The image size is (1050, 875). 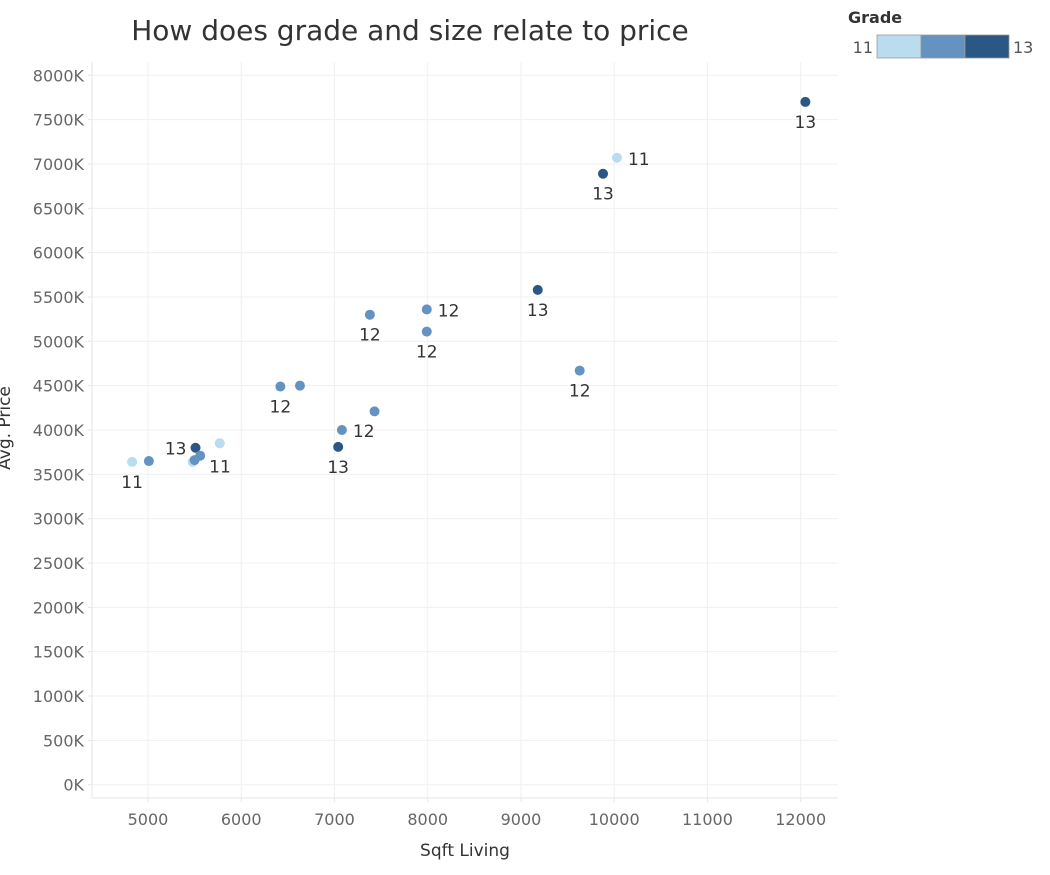 What do you see at coordinates (59, 474) in the screenshot?
I see `y-tick-label: 3500K` at bounding box center [59, 474].